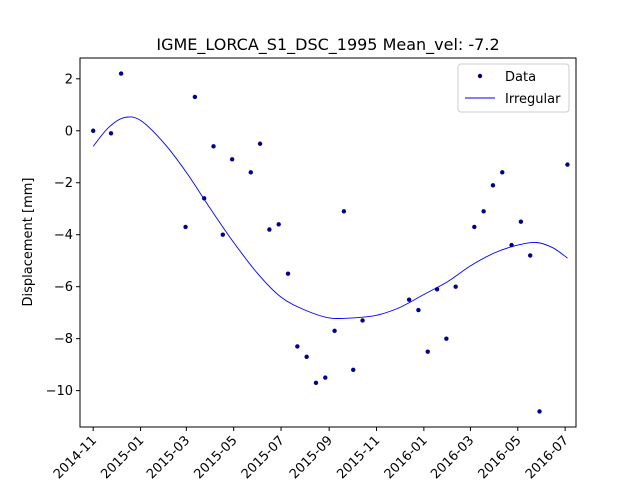 The height and width of the screenshot is (480, 640). Describe the element at coordinates (75, 456) in the screenshot. I see `x-tick-label: 2014-11` at that location.